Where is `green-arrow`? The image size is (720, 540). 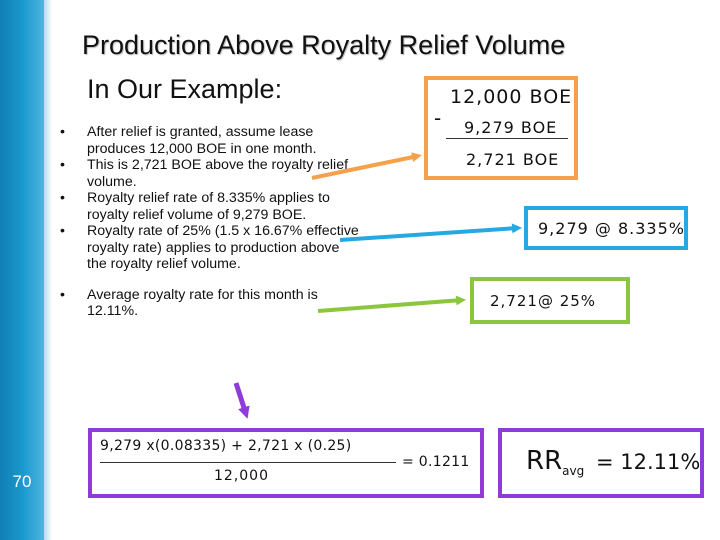 green-arrow is located at coordinates (391, 304).